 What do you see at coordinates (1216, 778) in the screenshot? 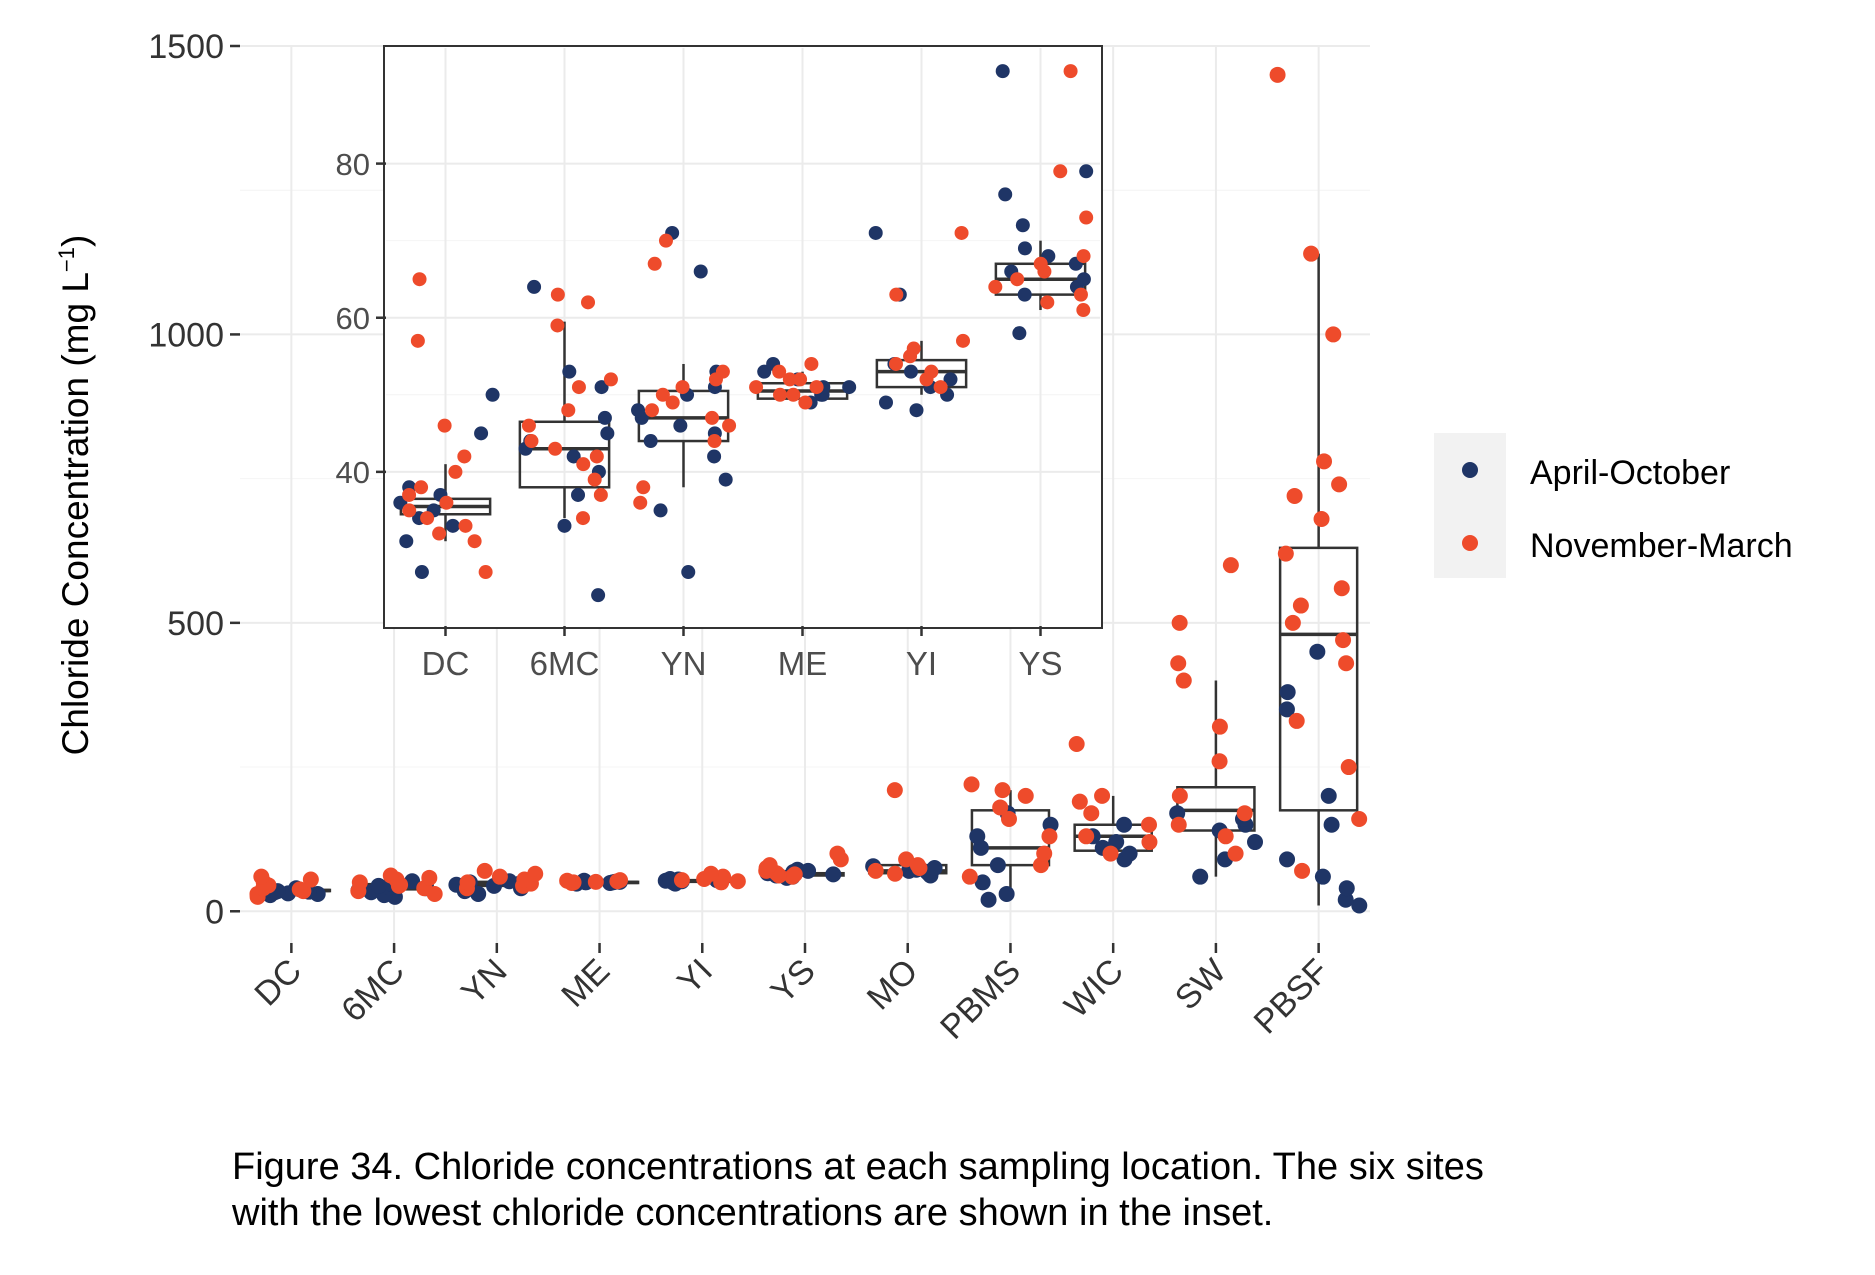
I see `main-box-sw` at bounding box center [1216, 778].